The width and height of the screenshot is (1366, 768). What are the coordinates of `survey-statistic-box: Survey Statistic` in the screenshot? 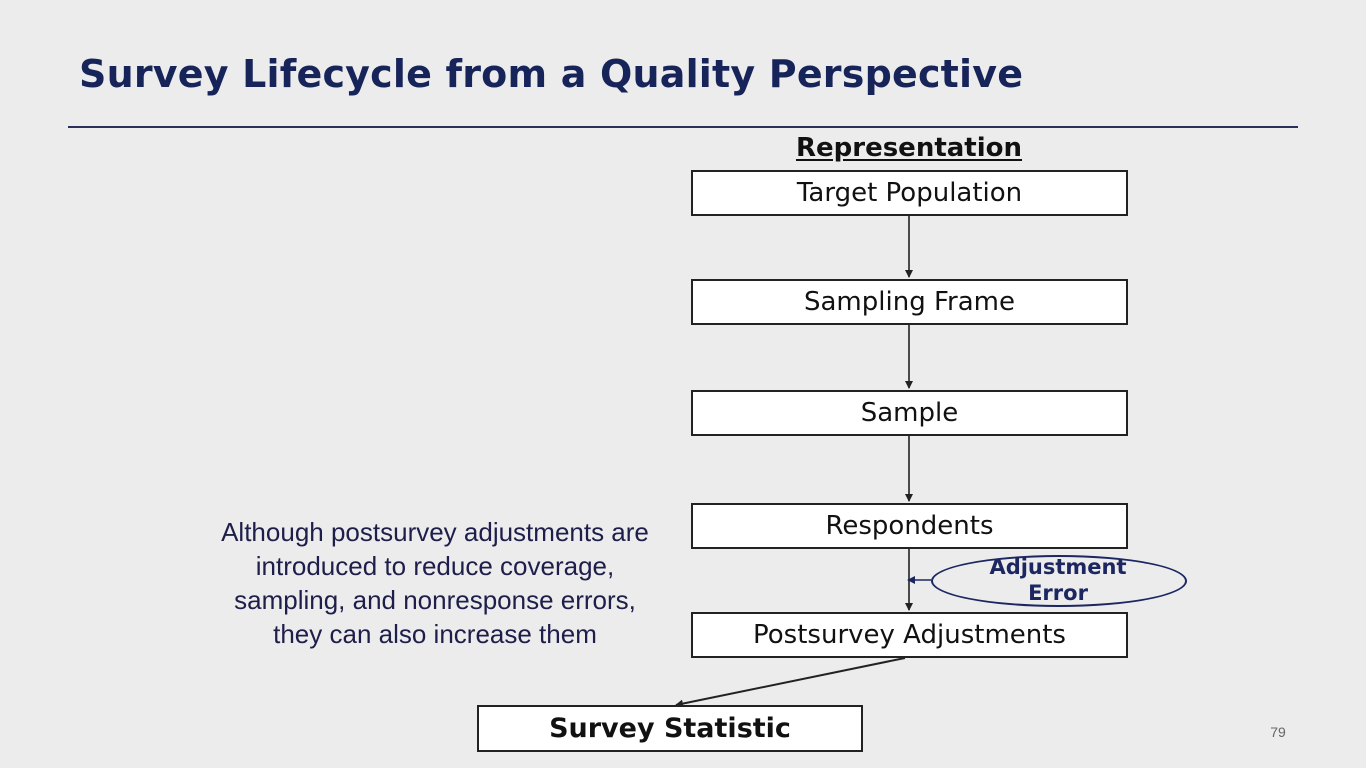 It's located at (670, 728).